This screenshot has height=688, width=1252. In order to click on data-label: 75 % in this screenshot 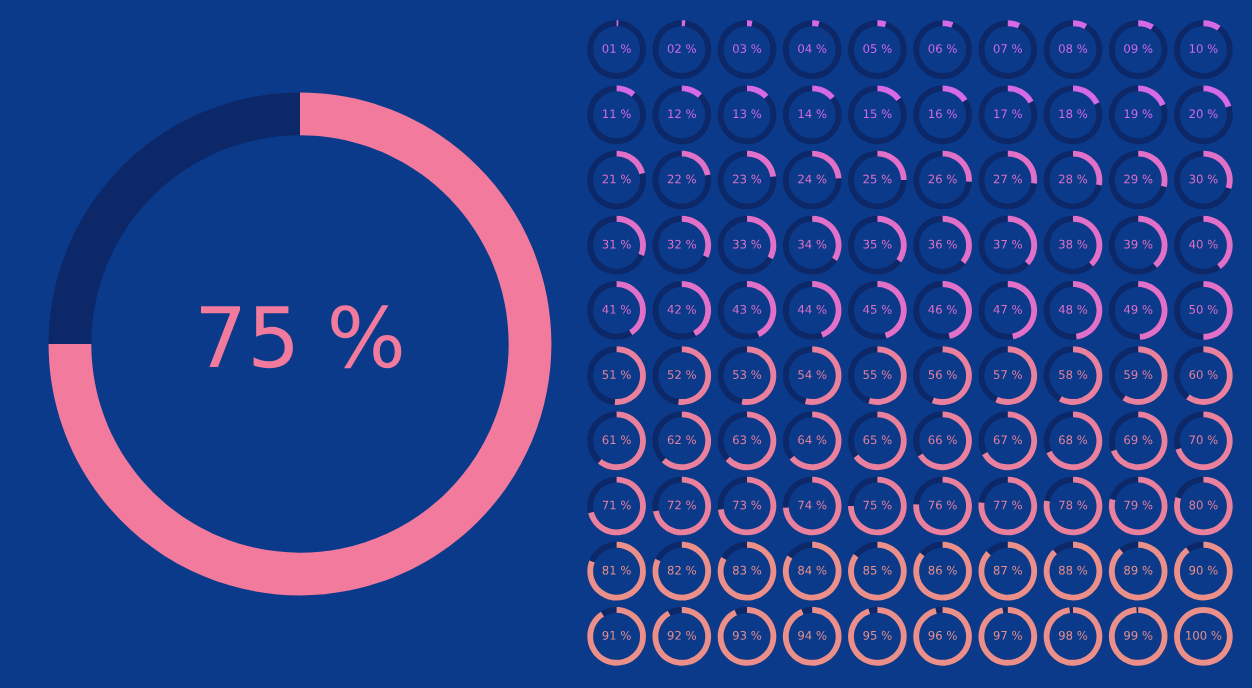, I will do `click(301, 337)`.